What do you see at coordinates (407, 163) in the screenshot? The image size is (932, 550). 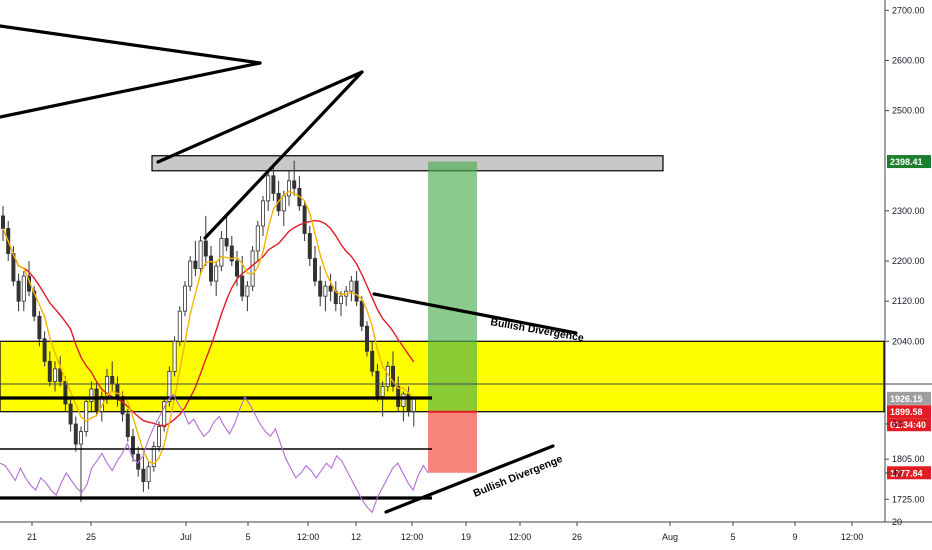 I see `resistance-zone` at bounding box center [407, 163].